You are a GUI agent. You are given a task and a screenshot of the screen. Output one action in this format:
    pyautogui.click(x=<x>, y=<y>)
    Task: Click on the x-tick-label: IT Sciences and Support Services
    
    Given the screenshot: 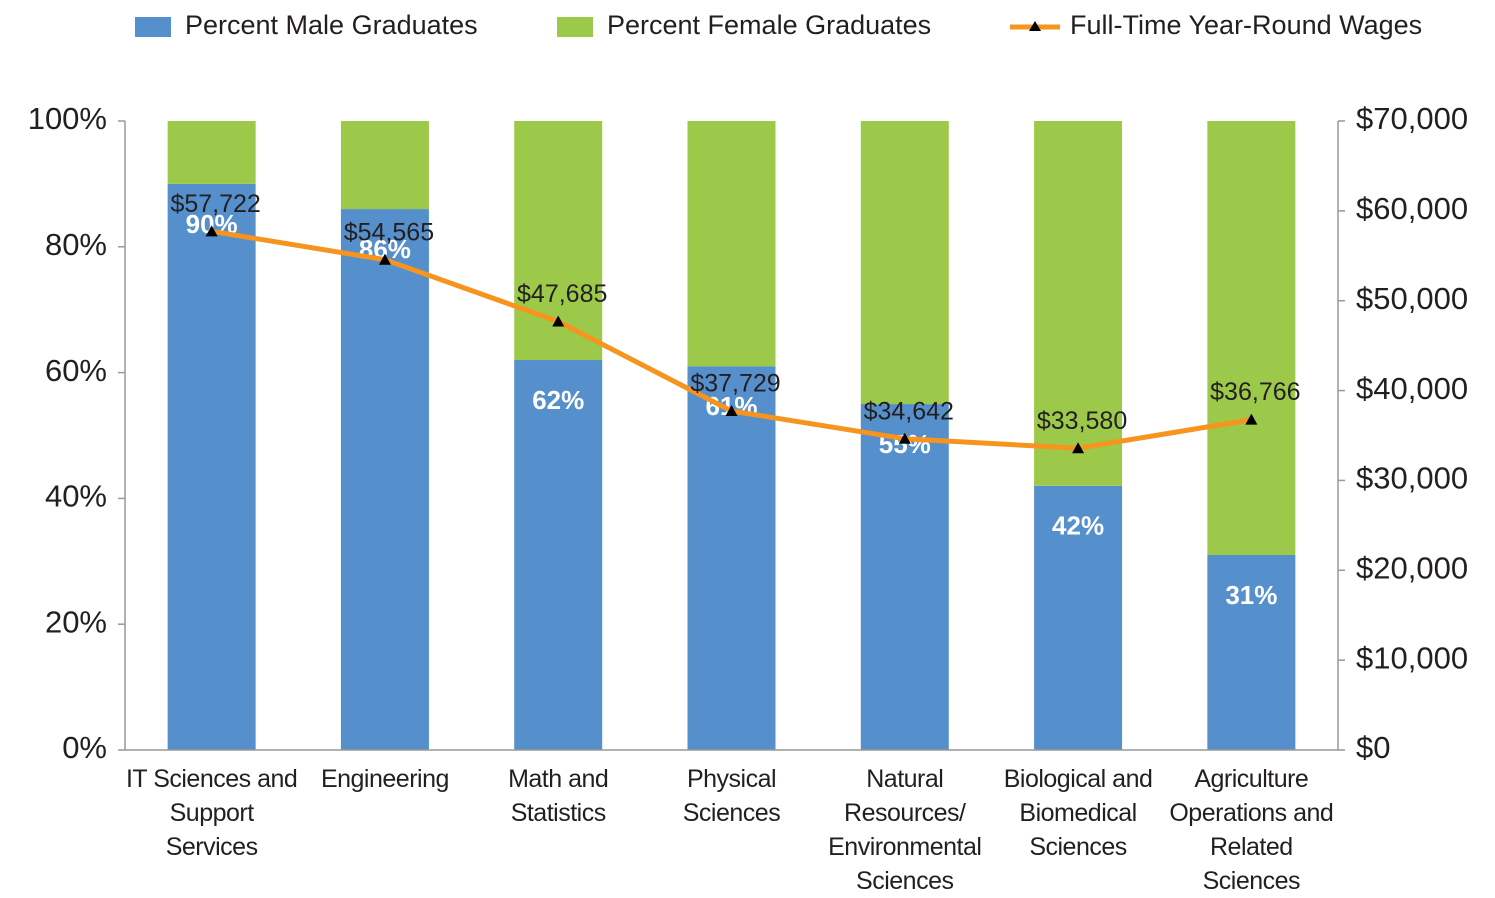 What is the action you would take?
    pyautogui.click(x=211, y=813)
    